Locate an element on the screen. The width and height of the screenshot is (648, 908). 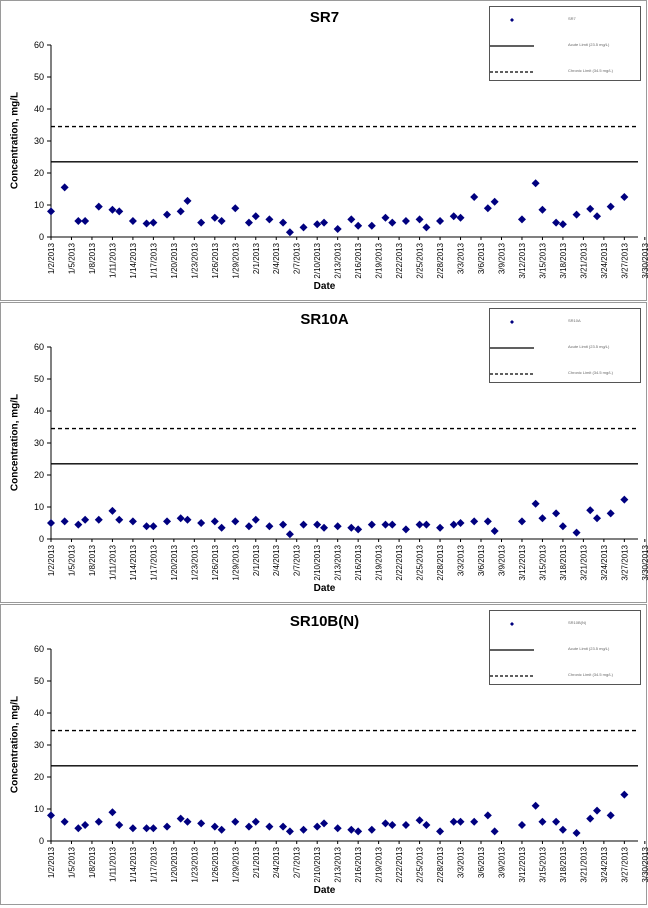
y-tick-label: 10 is located at coordinates (39, 507).